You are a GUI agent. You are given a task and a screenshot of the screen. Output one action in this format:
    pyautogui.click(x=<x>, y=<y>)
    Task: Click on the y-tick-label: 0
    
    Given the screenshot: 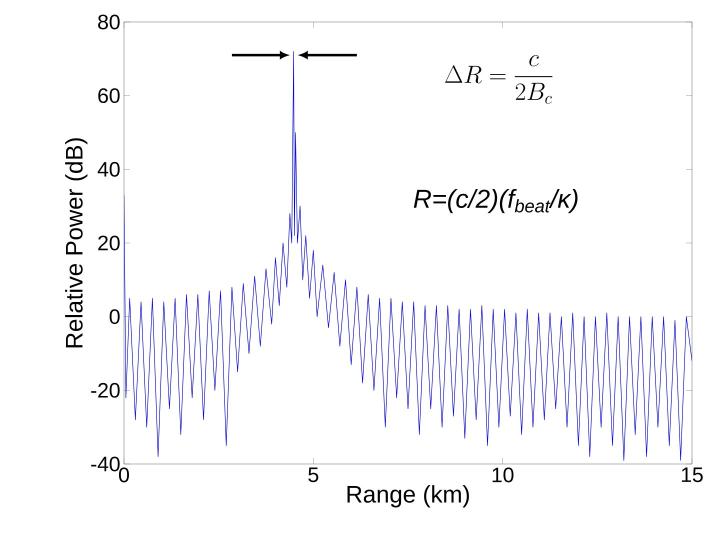 What is the action you would take?
    pyautogui.click(x=115, y=316)
    